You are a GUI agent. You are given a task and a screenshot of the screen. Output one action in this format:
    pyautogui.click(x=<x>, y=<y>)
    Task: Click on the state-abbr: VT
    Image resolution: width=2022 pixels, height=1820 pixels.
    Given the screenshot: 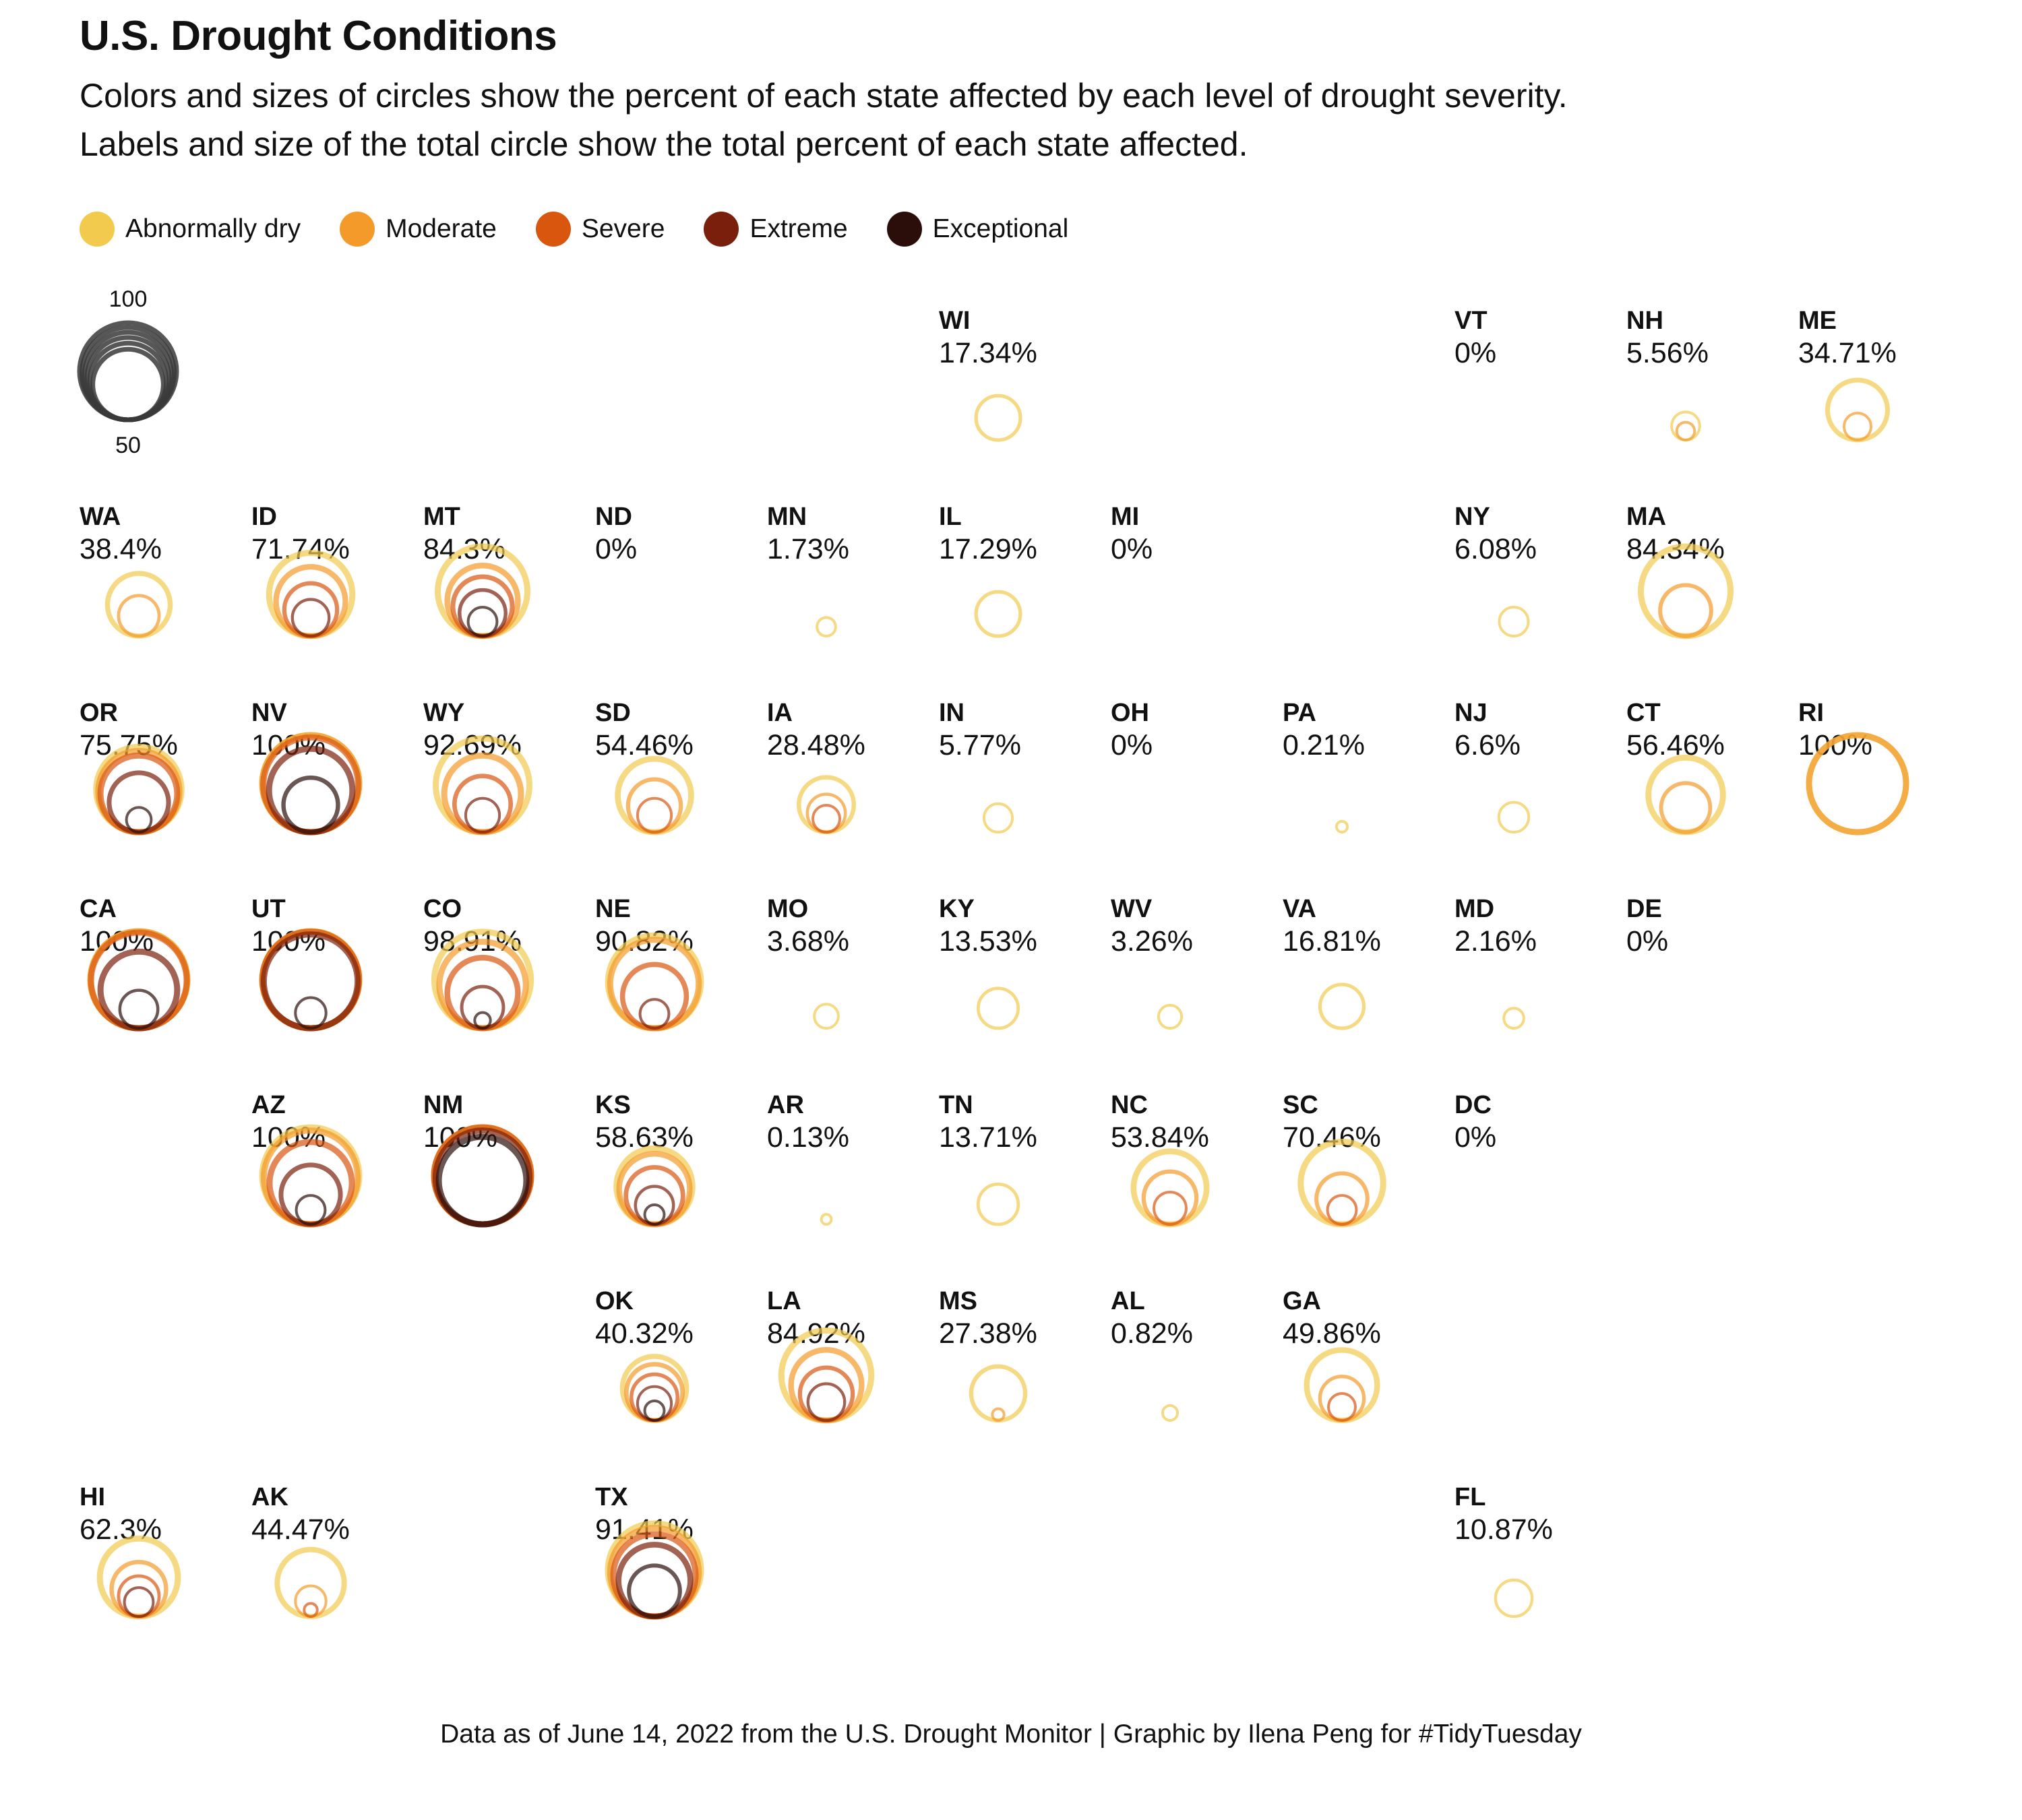 What is the action you would take?
    pyautogui.click(x=1471, y=321)
    